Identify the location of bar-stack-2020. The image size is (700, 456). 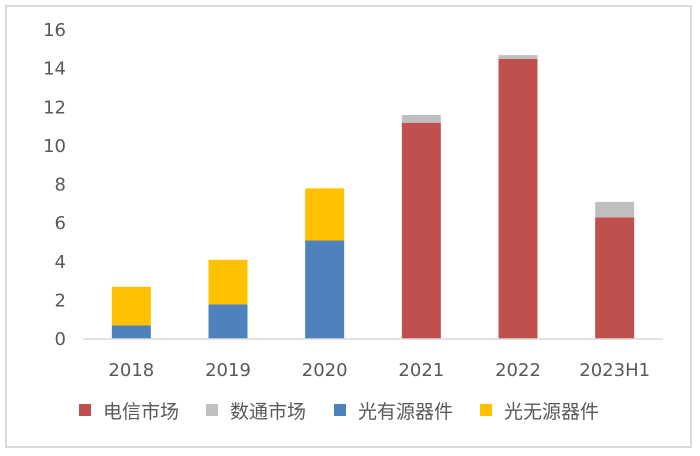
(325, 263).